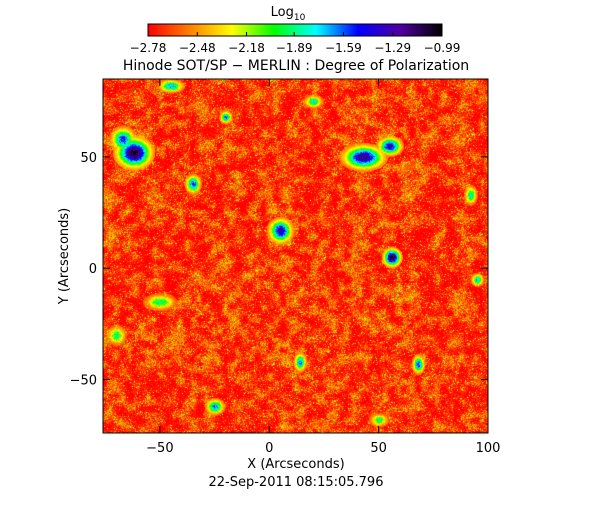  I want to click on colorbar-tick-label: −2.48, so click(197, 48).